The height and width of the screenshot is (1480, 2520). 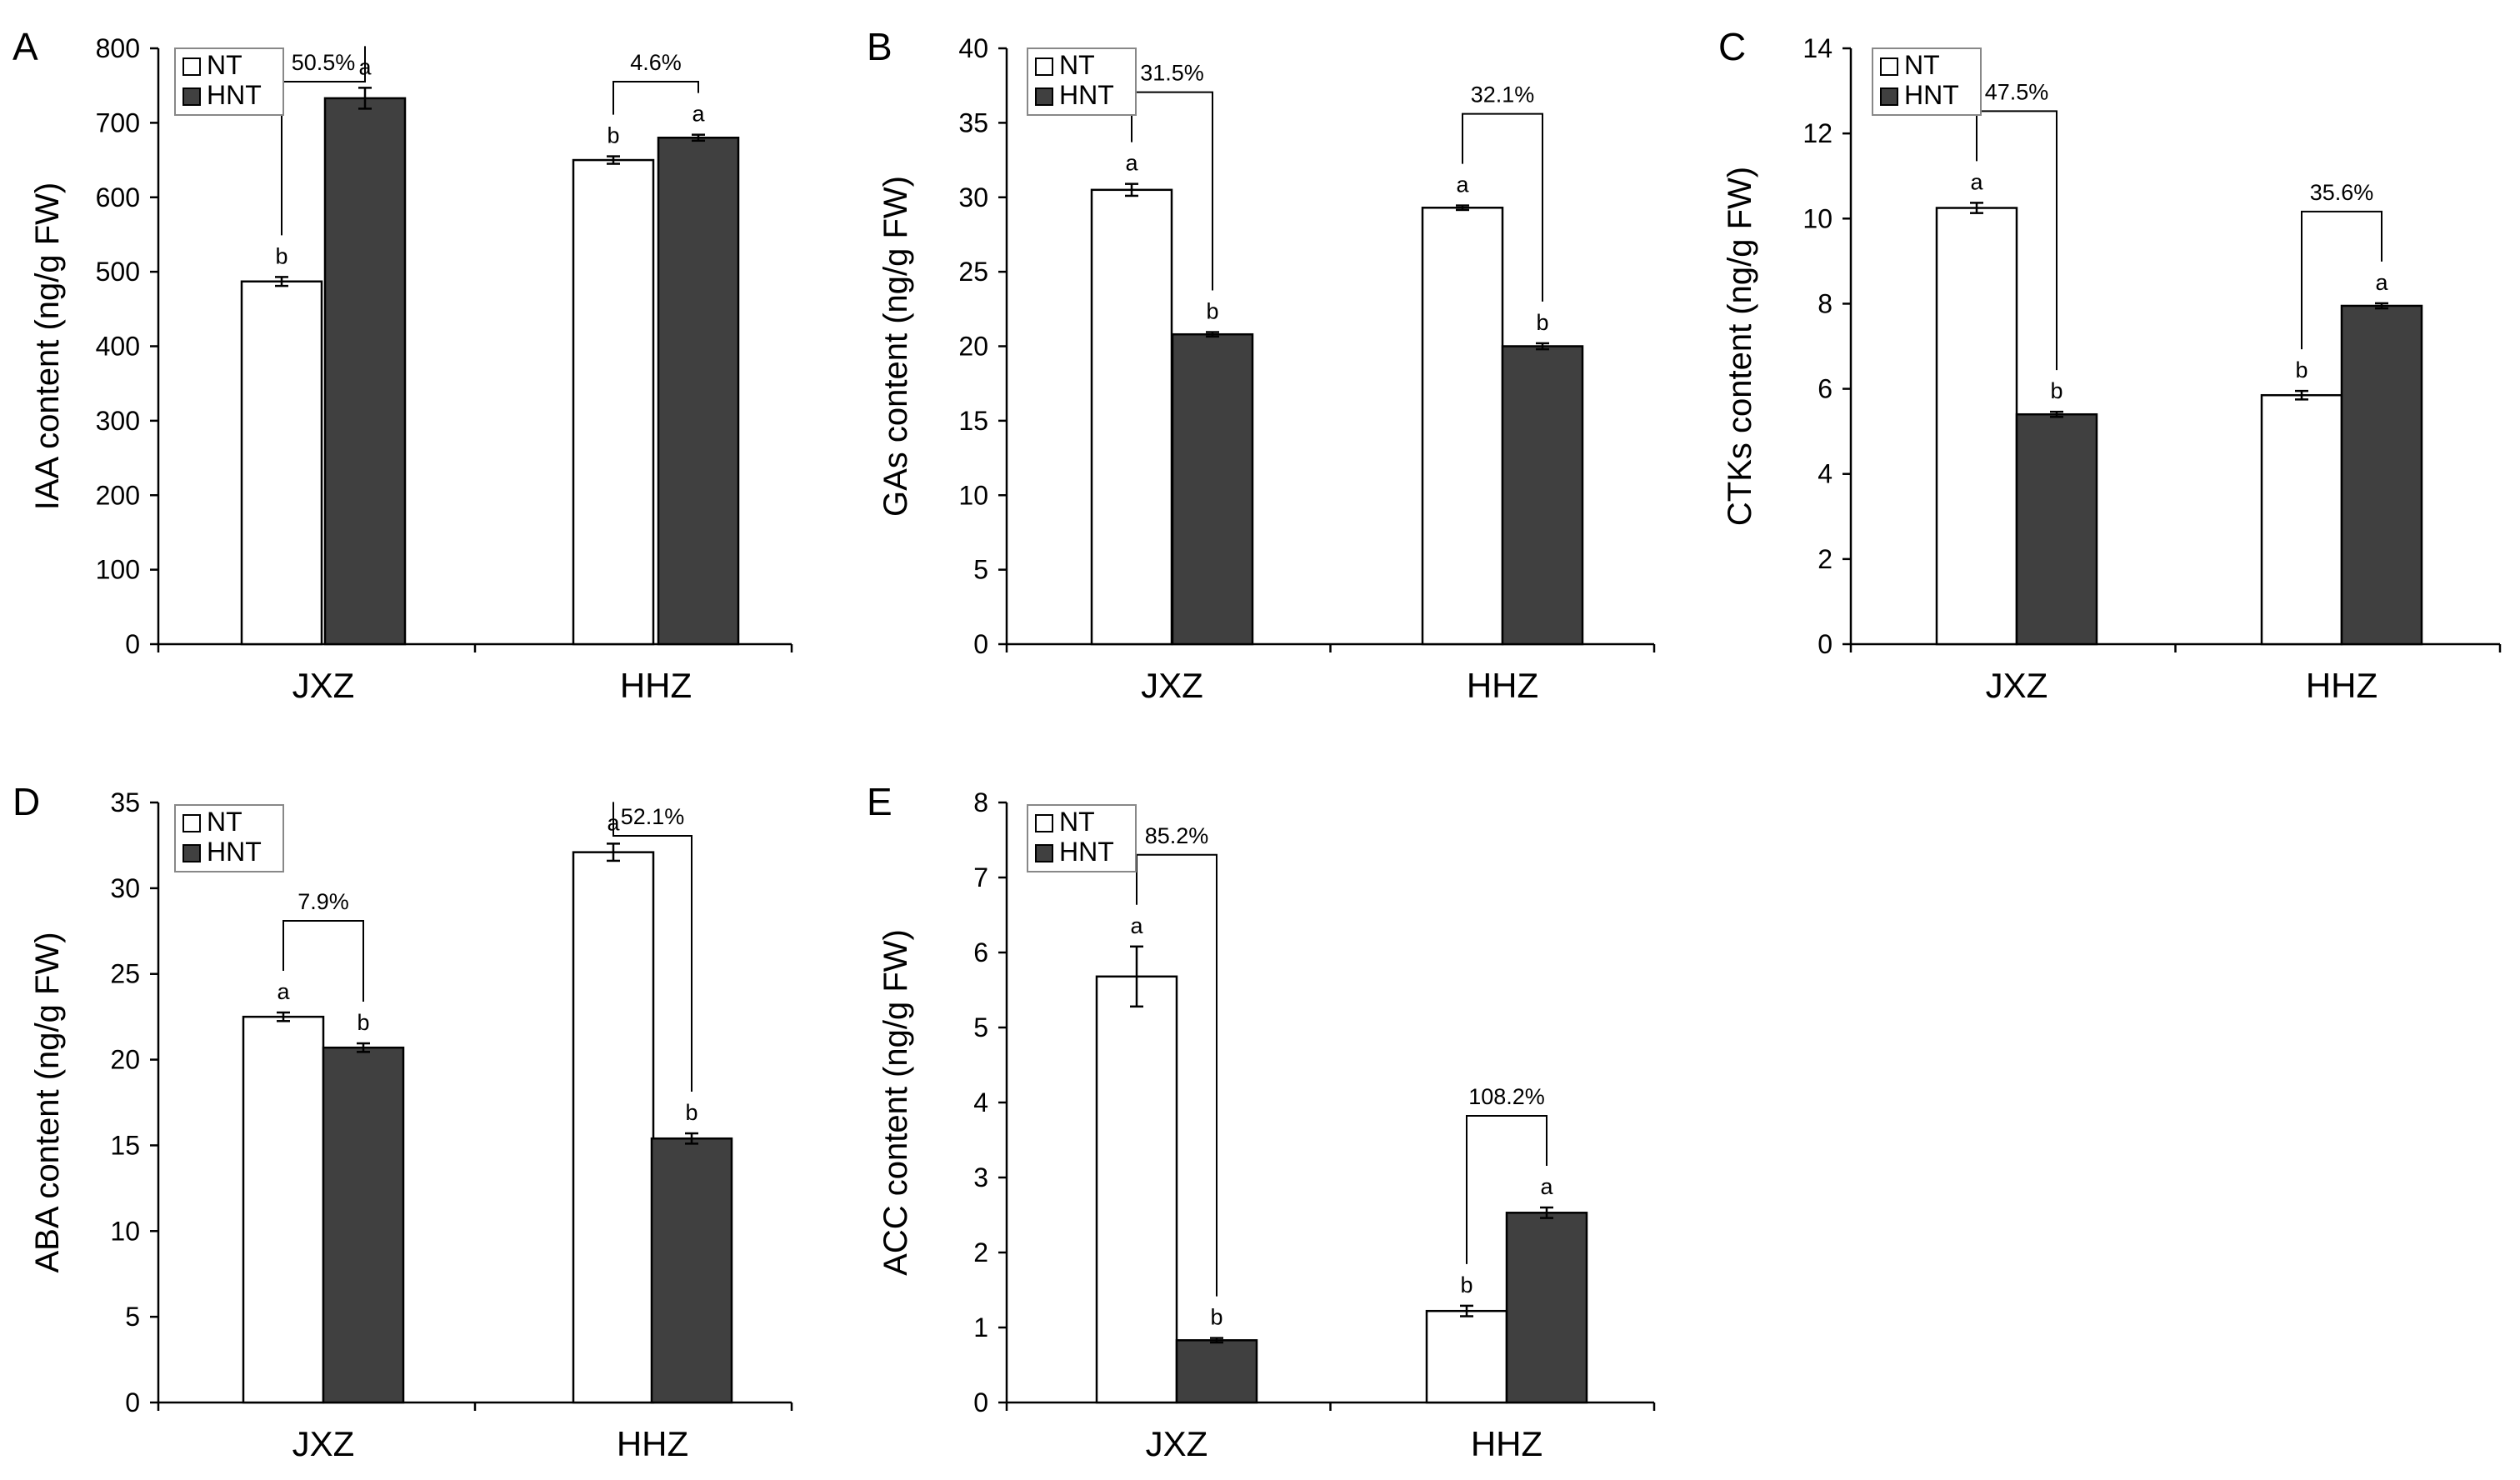 What do you see at coordinates (118, 347) in the screenshot?
I see `y-tick-label: 400` at bounding box center [118, 347].